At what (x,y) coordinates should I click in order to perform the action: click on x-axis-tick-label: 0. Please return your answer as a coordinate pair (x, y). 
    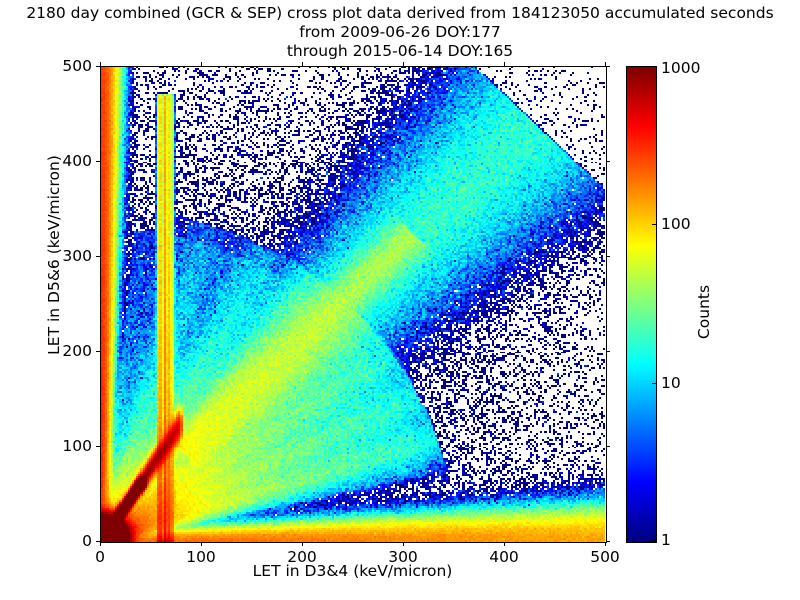
    Looking at the image, I should click on (100, 557).